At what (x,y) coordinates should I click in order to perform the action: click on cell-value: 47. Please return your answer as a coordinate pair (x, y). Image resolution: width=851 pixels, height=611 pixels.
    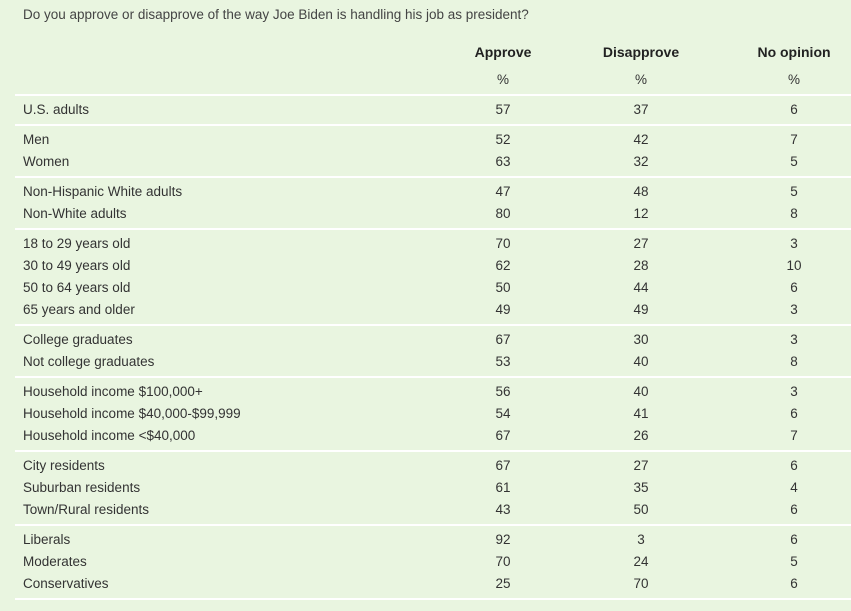
    Looking at the image, I should click on (503, 191).